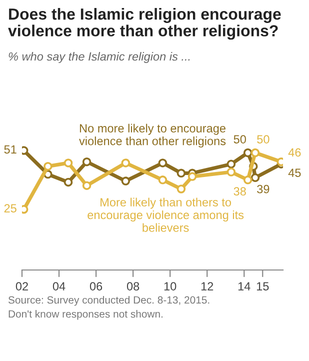  What do you see at coordinates (152, 136) in the screenshot?
I see `series-label: No more likely to encourage violence than other religions` at bounding box center [152, 136].